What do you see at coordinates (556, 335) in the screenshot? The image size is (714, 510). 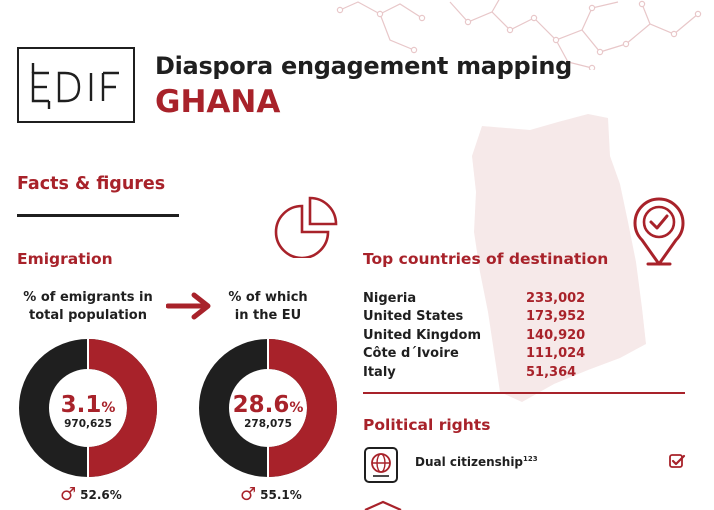 I see `destination-value: 140,920` at bounding box center [556, 335].